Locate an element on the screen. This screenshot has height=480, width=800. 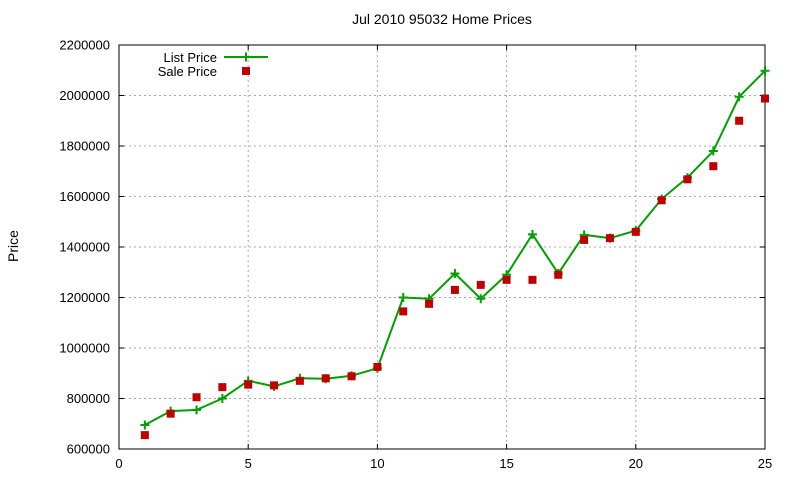
x-tick-label: 5 is located at coordinates (248, 463).